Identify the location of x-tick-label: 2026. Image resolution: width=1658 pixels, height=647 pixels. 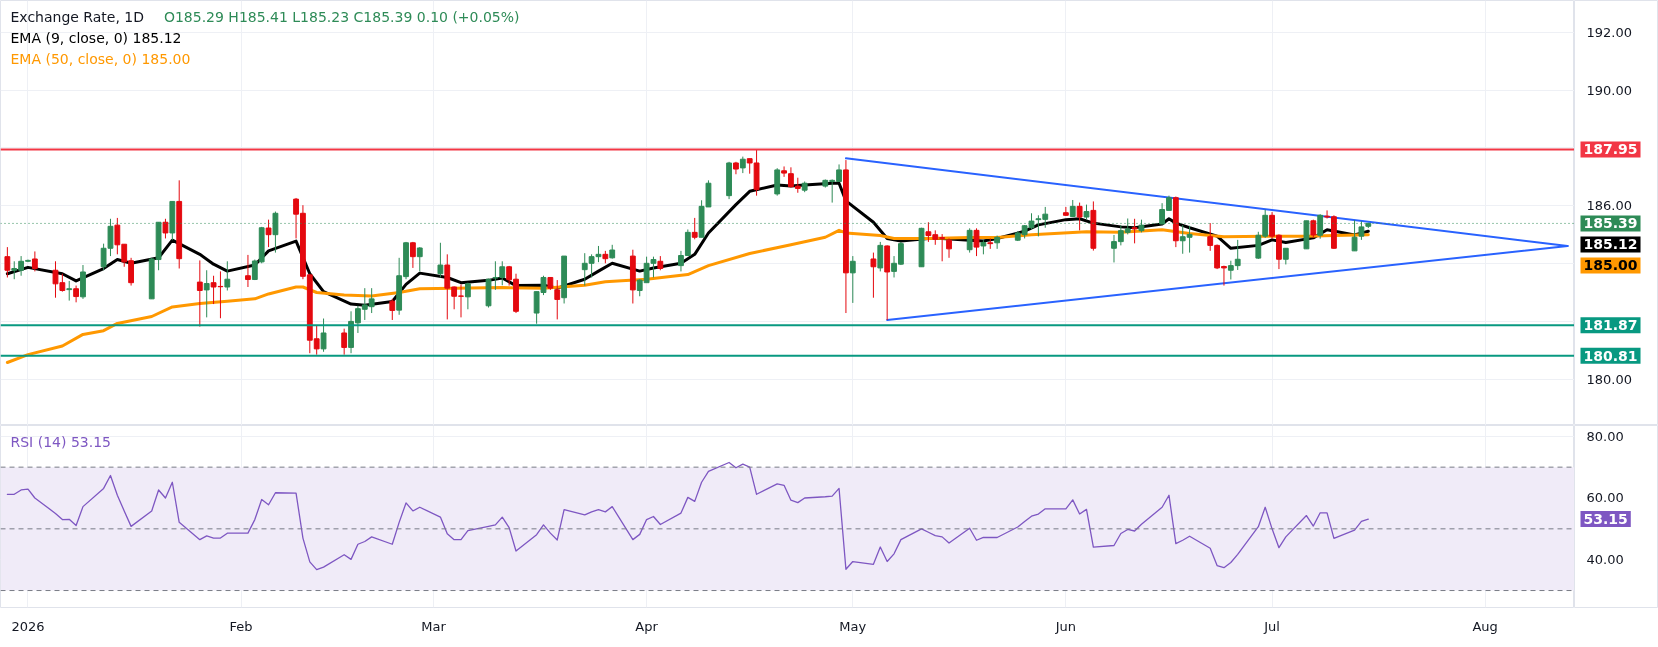
(28, 626).